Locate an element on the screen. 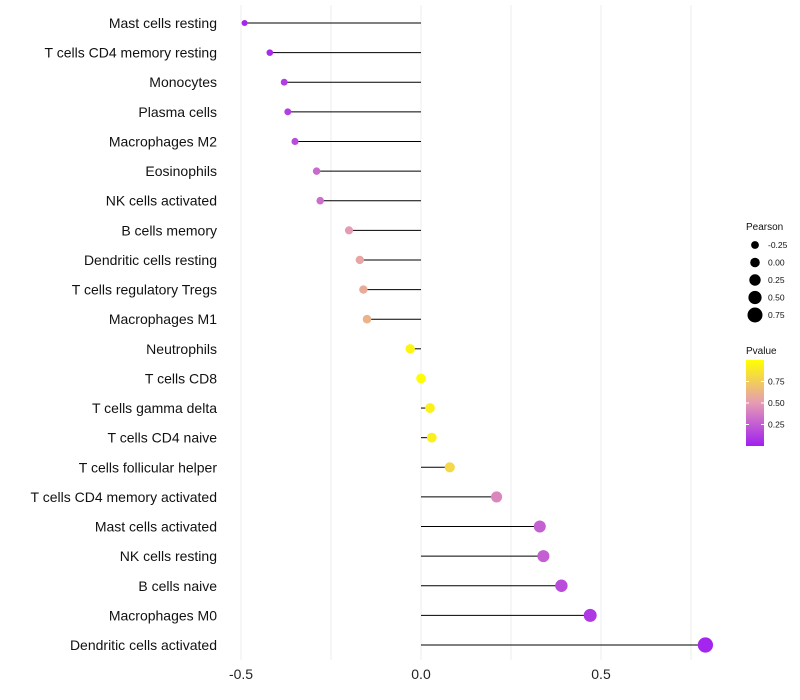 This screenshot has width=800, height=700. x-tick-labels: -0.5 0.0 0.5 is located at coordinates (420, 674).